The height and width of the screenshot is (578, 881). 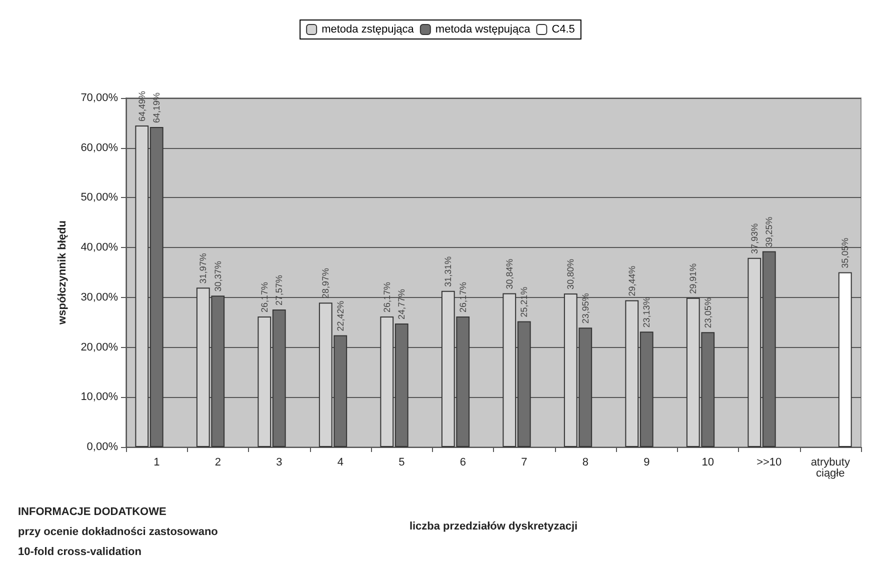 I want to click on data-label: 24,77%, so click(x=401, y=304).